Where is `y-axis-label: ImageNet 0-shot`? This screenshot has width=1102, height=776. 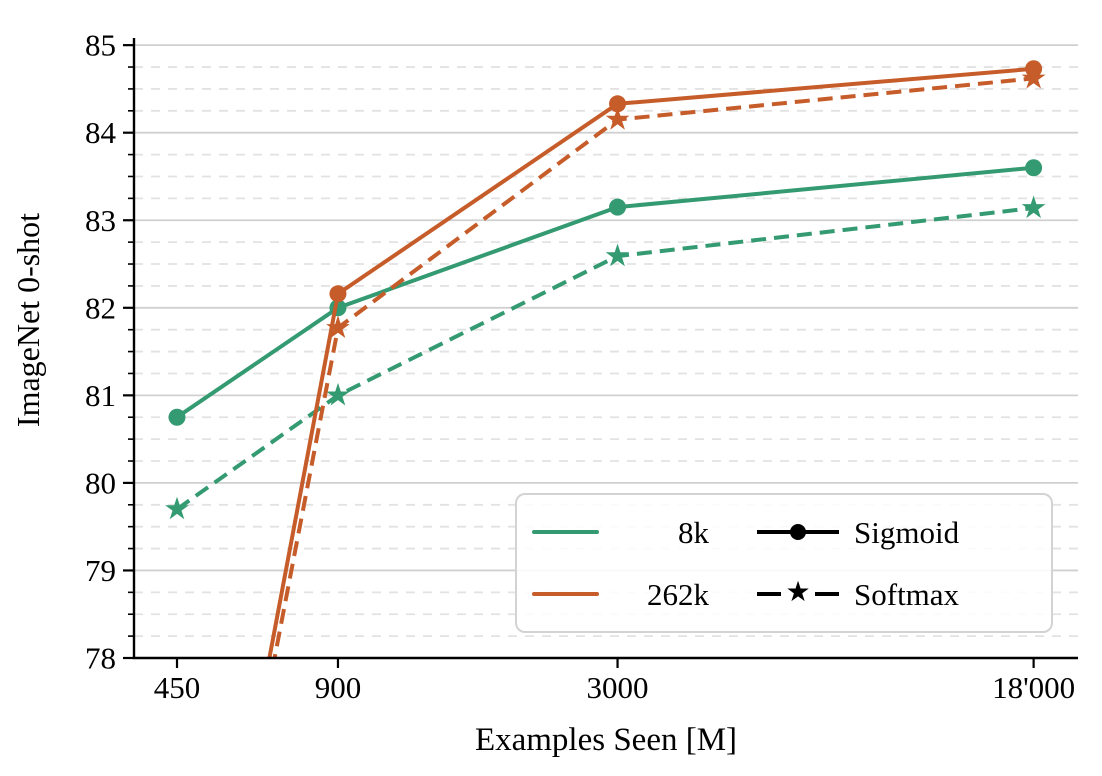 y-axis-label: ImageNet 0-shot is located at coordinates (28, 320).